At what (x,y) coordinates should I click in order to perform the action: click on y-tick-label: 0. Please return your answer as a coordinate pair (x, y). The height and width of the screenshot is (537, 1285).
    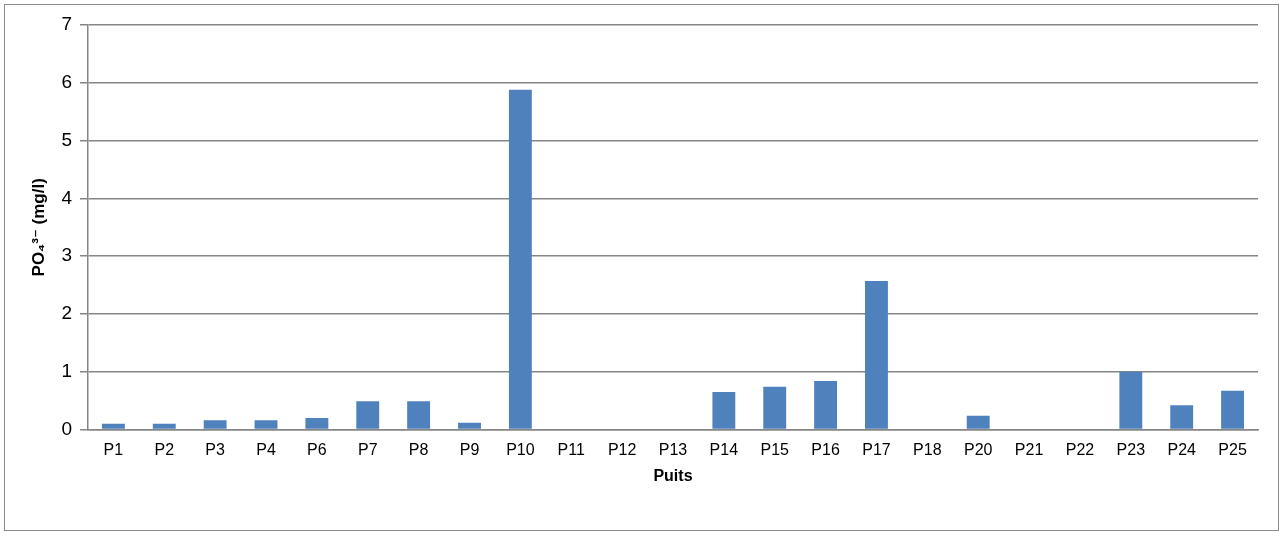
    Looking at the image, I should click on (66, 428).